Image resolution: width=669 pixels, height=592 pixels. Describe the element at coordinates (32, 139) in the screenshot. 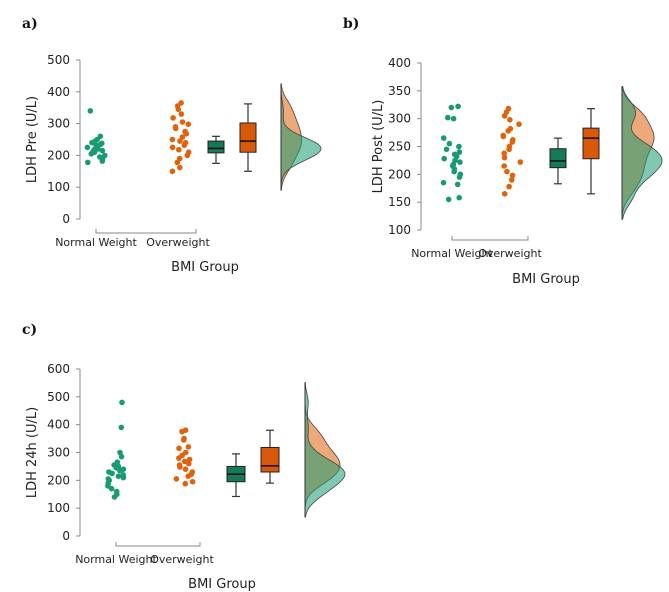

I see `y-axis-title: LDH Pre (U/L)` at that location.